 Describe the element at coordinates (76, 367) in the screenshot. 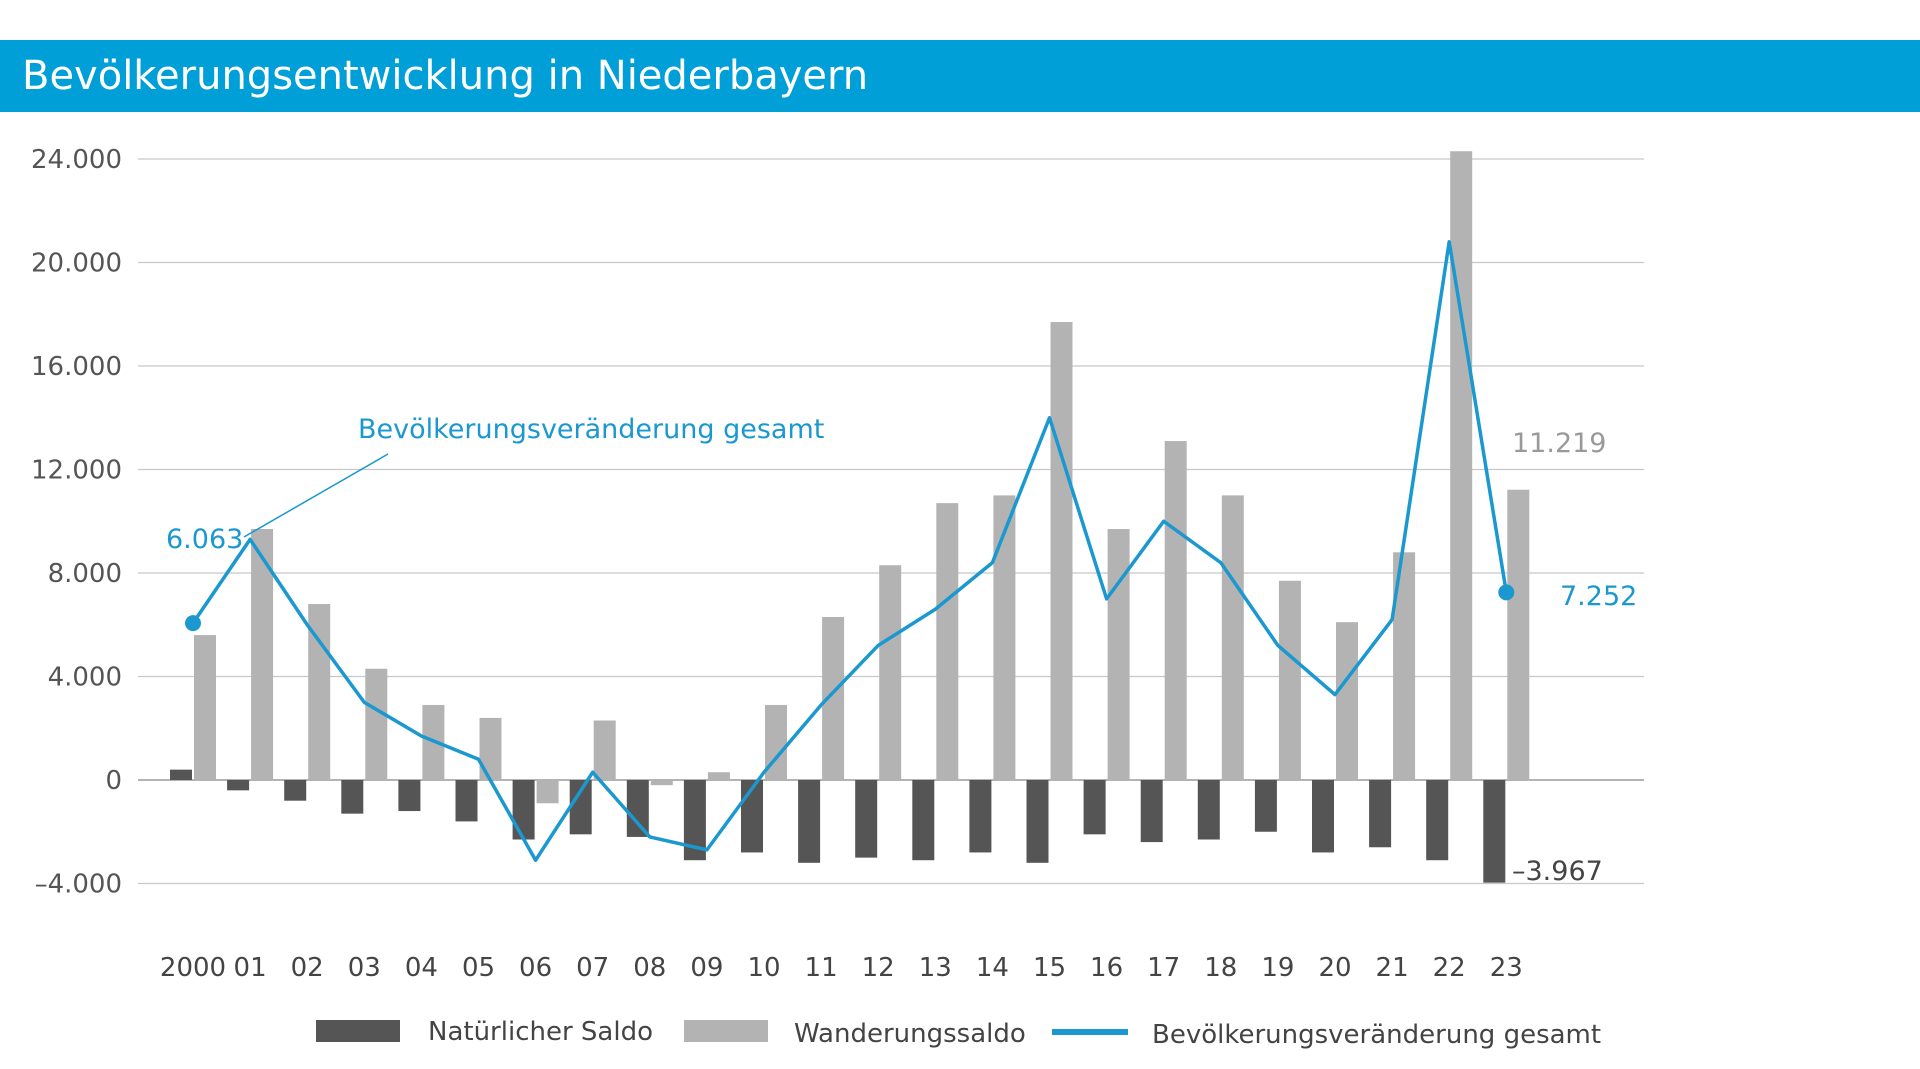

I see `y-tick-label: 16.000` at that location.